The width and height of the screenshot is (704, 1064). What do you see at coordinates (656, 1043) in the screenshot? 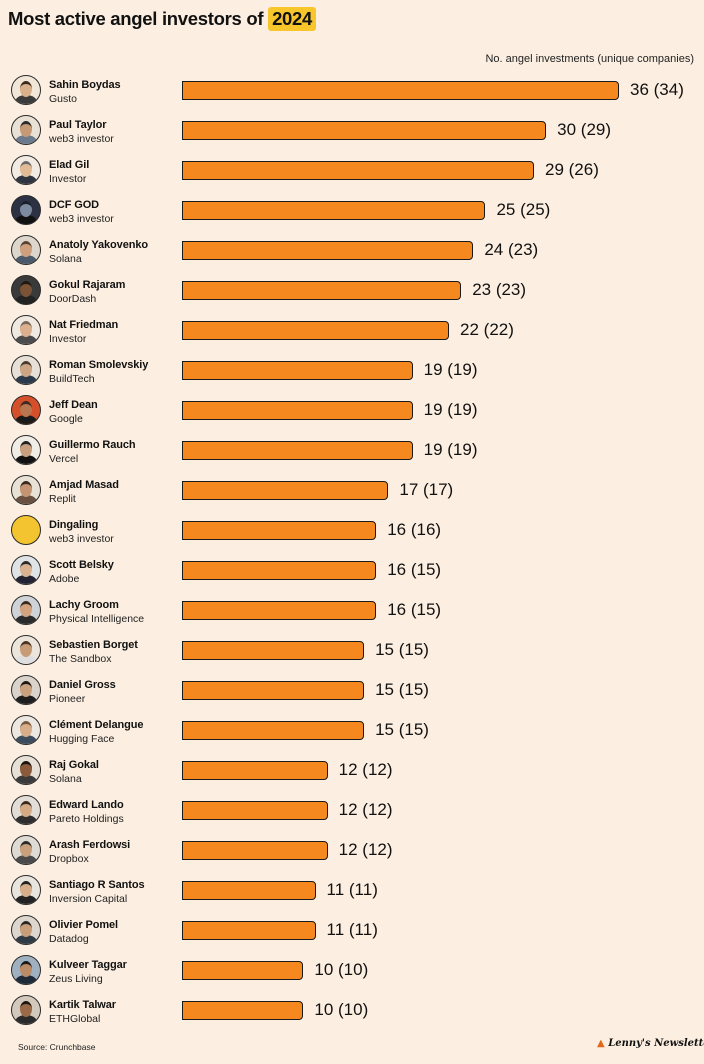
I see `logo-text: Lenny's Newsletter` at bounding box center [656, 1043].